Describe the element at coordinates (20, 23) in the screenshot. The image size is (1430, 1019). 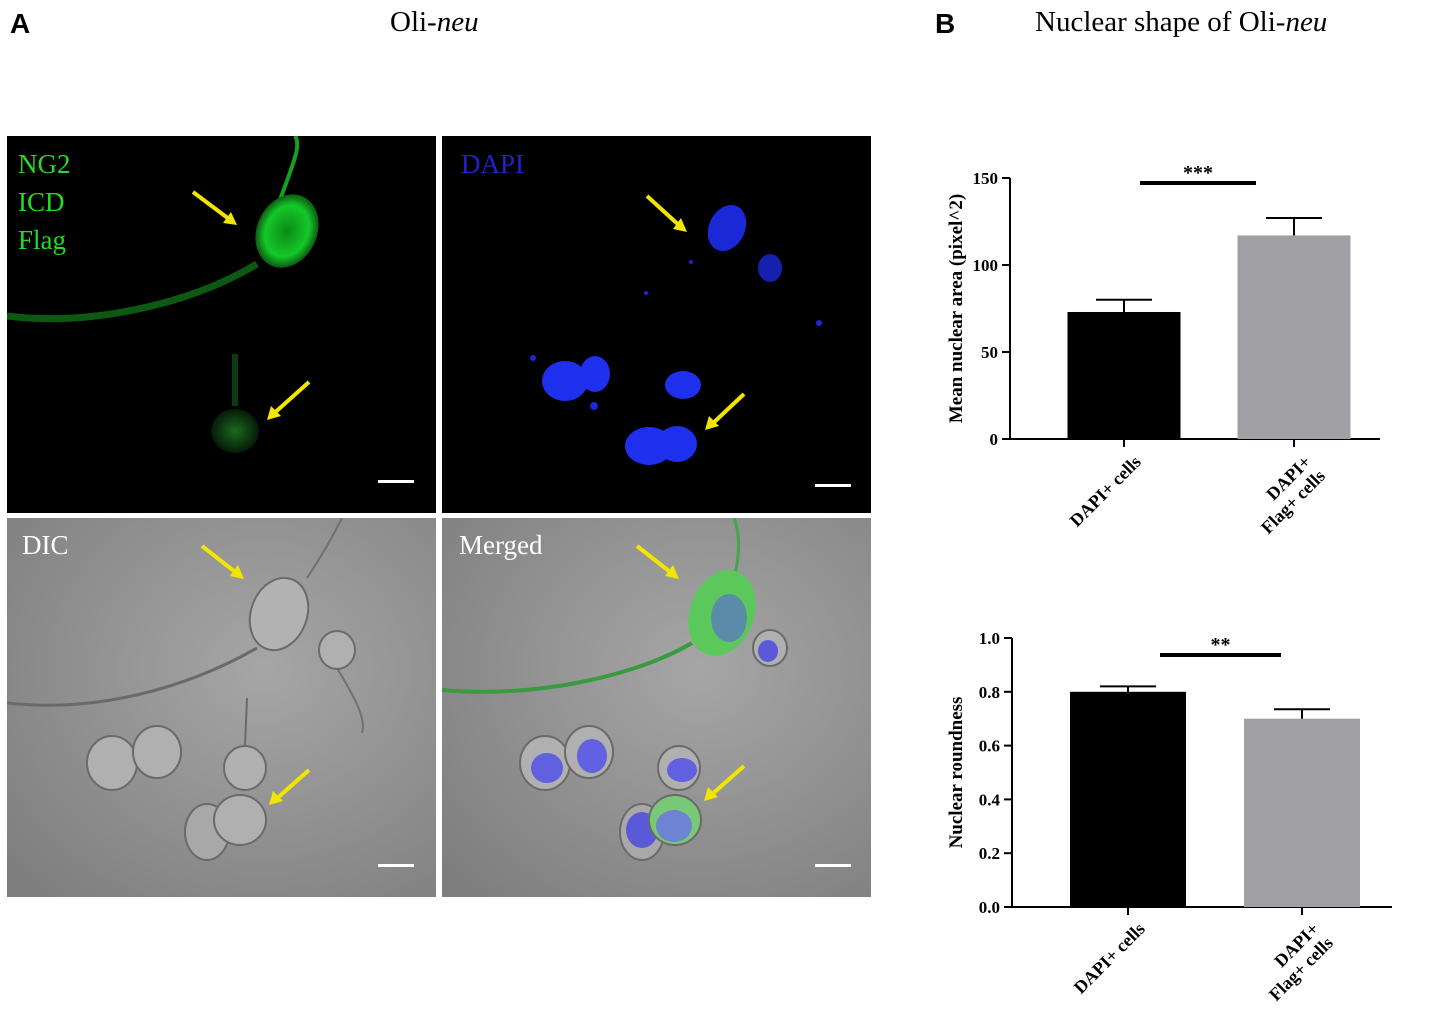
I see `panel-a-letter: A` at that location.